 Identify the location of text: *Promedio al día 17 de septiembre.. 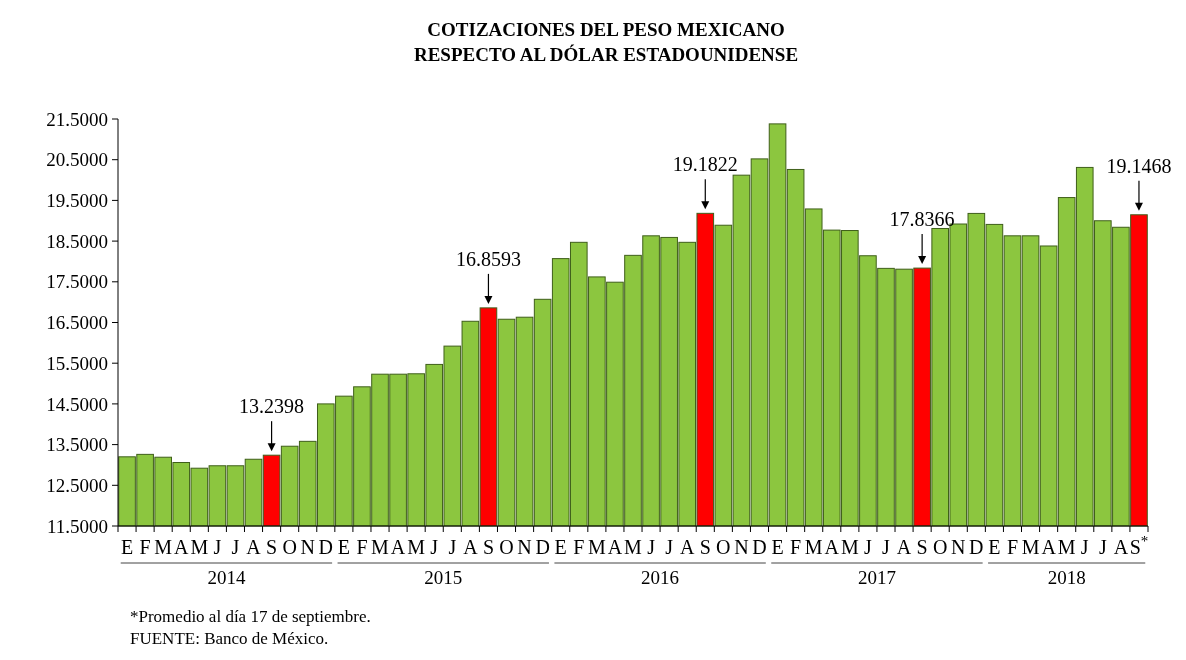
(250, 616).